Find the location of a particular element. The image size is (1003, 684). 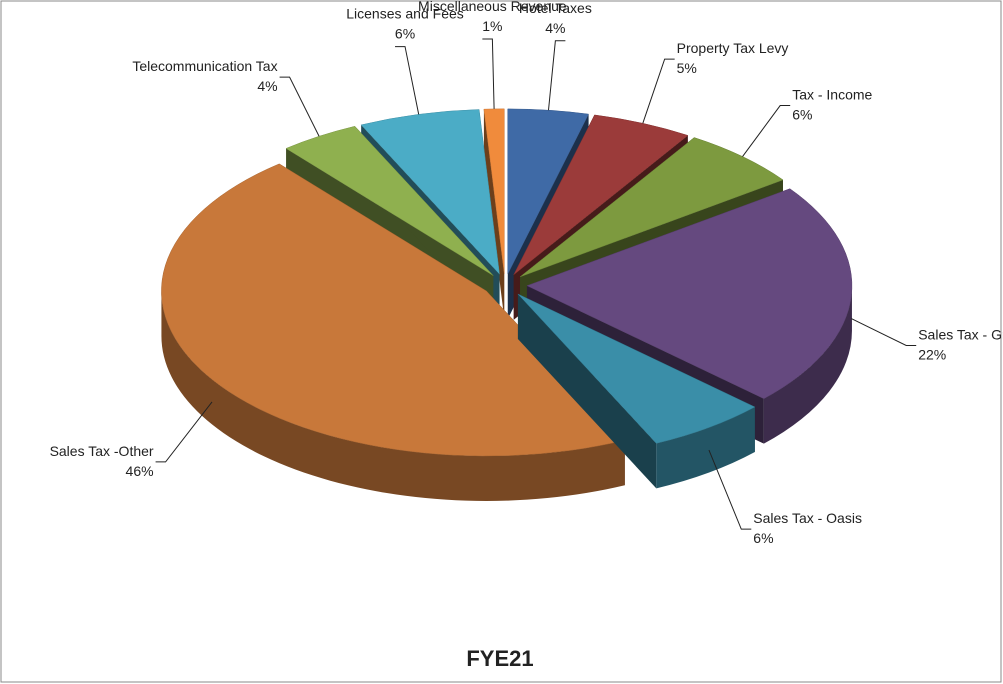

category-label: Tax - Income is located at coordinates (832, 95).